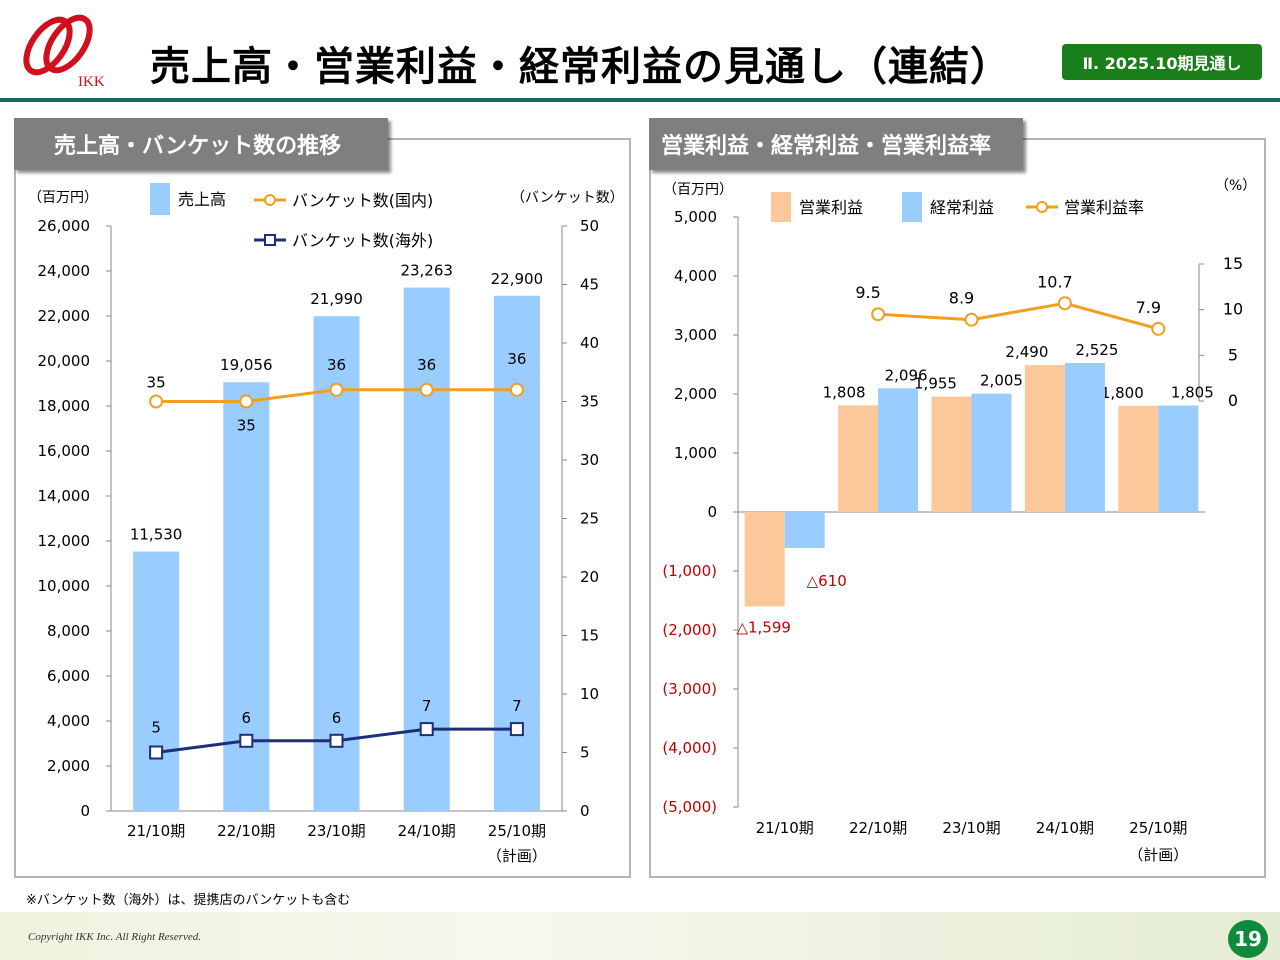 The height and width of the screenshot is (960, 1280). I want to click on legend-sales-swatch, so click(160, 199).